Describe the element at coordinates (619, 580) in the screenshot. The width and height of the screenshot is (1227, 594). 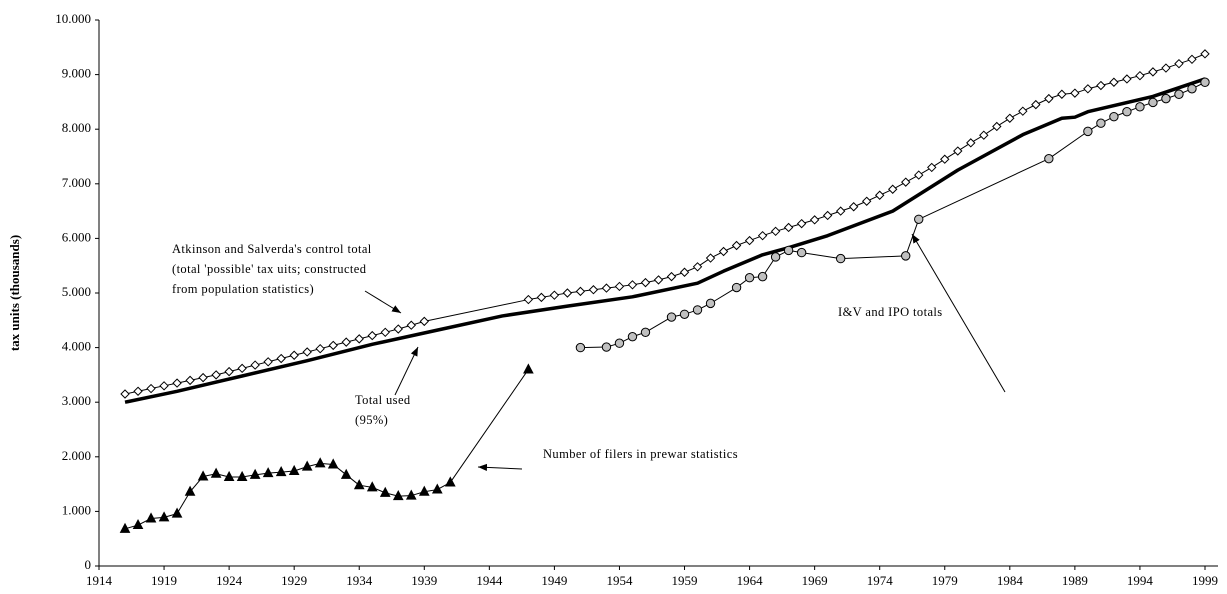
I see `x-tick-label: 1954` at that location.